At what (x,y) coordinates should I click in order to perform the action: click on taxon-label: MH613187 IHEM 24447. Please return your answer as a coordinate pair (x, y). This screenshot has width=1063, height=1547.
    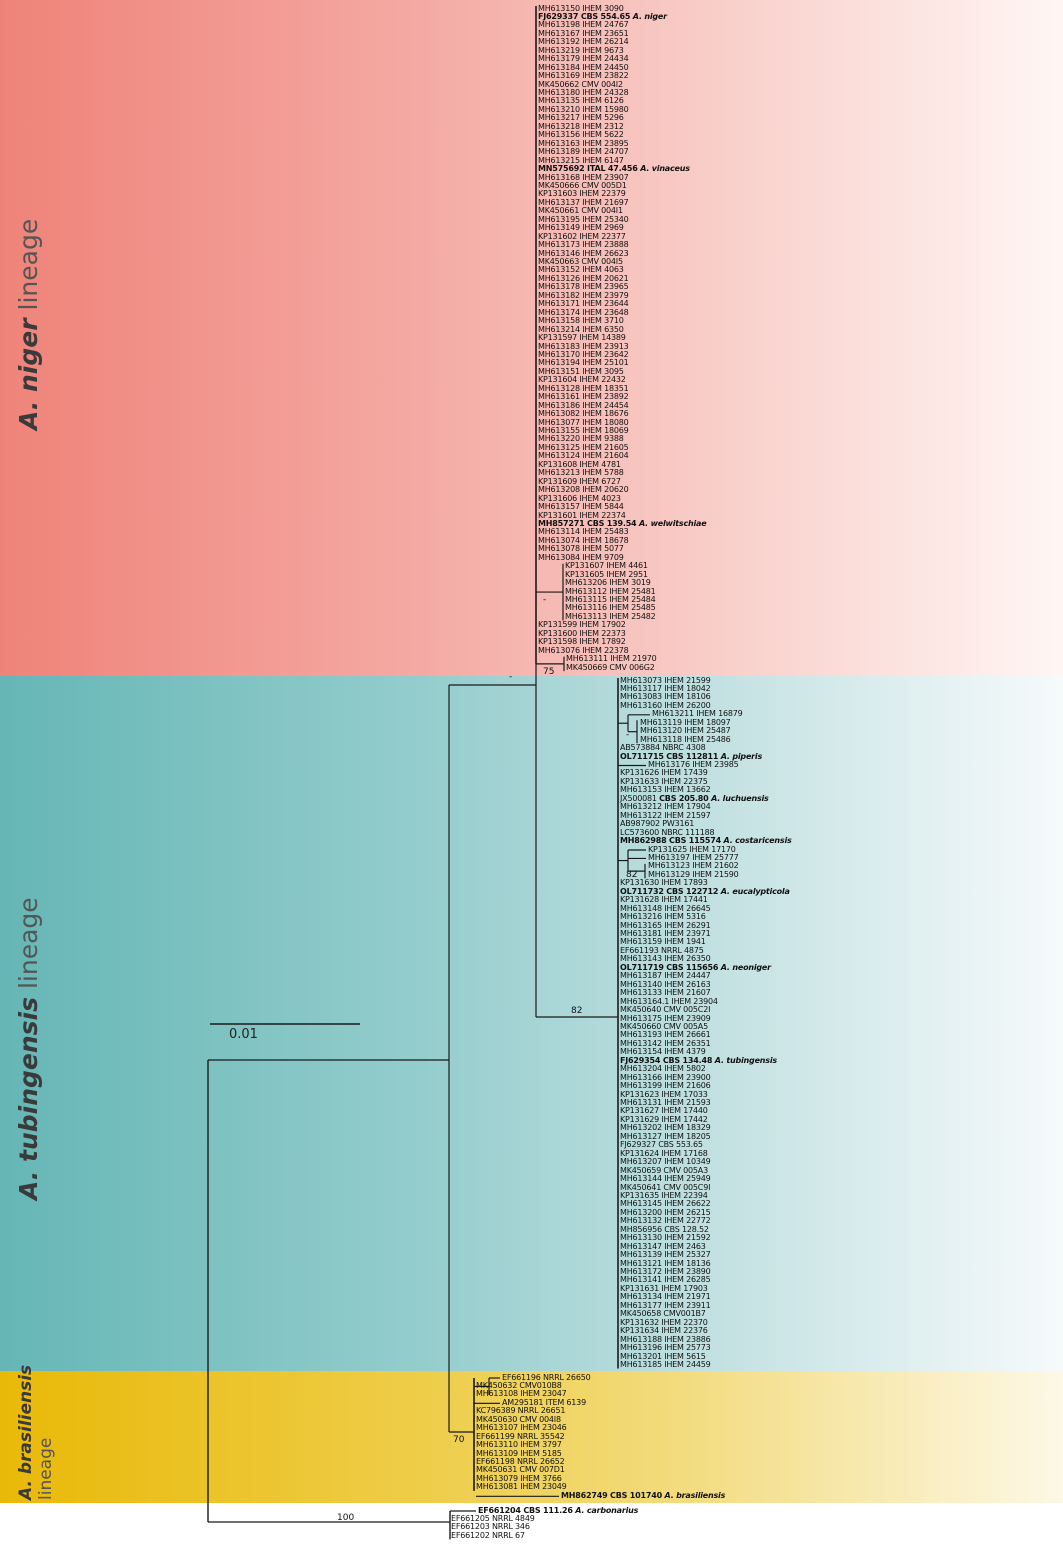
    Looking at the image, I should click on (665, 976).